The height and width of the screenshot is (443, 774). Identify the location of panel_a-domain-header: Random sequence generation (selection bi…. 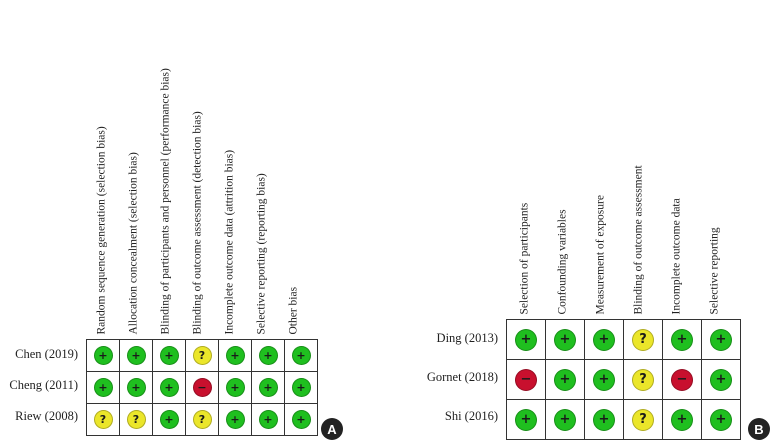
(101, 230).